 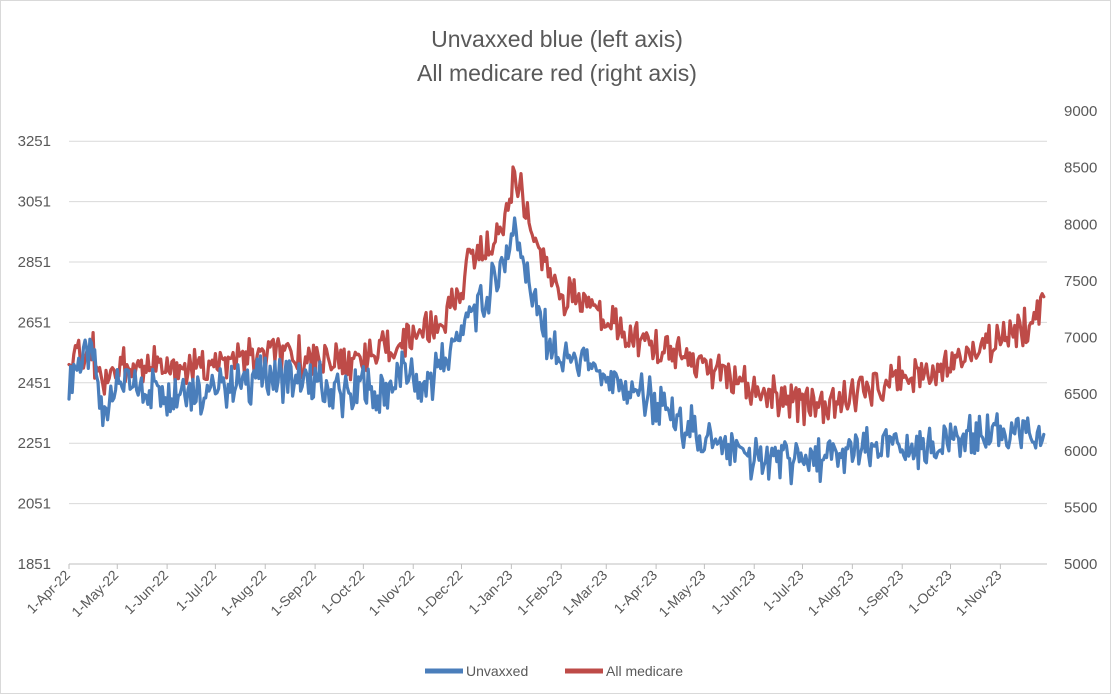 What do you see at coordinates (585, 593) in the screenshot?
I see `x-tick-label: 1-Mar-23` at bounding box center [585, 593].